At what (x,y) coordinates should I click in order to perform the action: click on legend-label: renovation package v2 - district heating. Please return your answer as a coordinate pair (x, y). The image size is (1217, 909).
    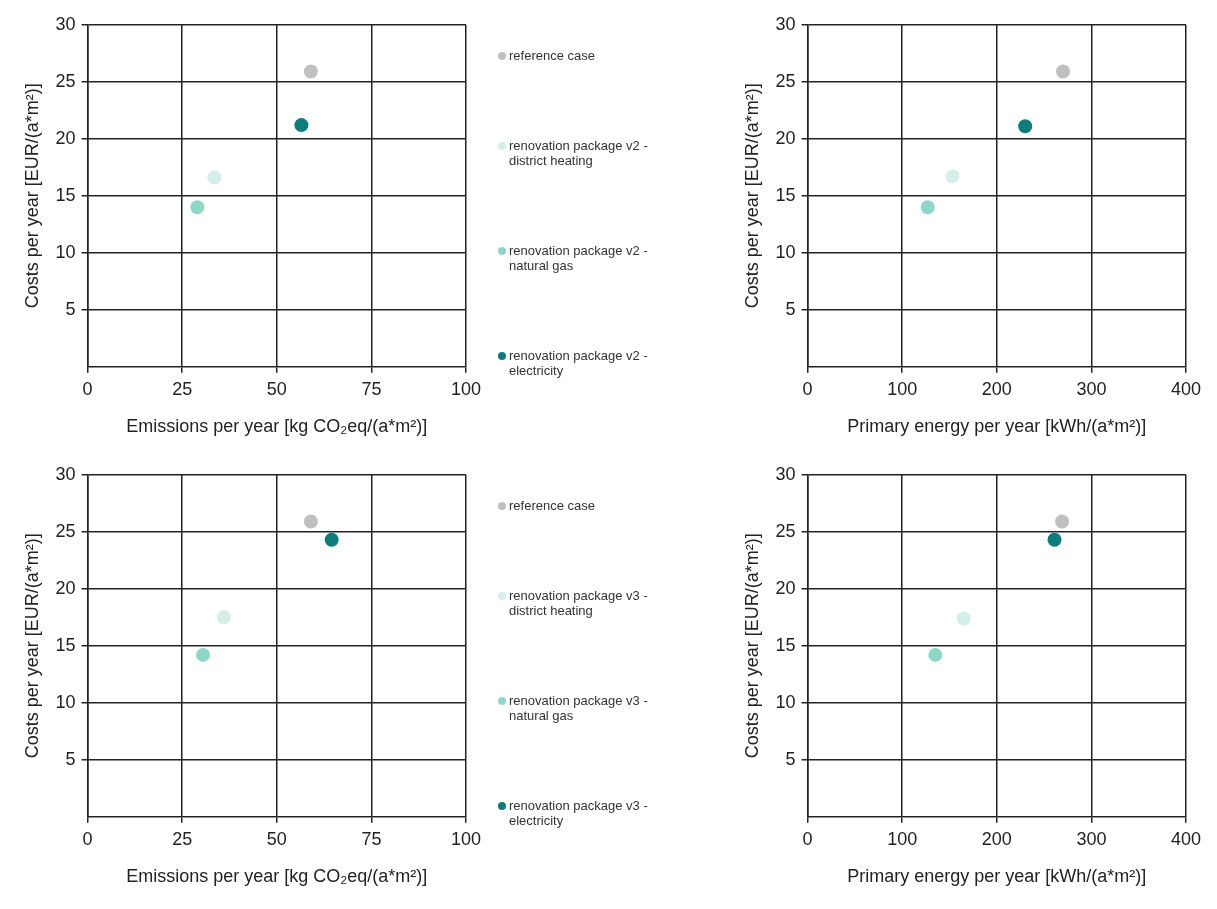
    Looking at the image, I should click on (579, 153).